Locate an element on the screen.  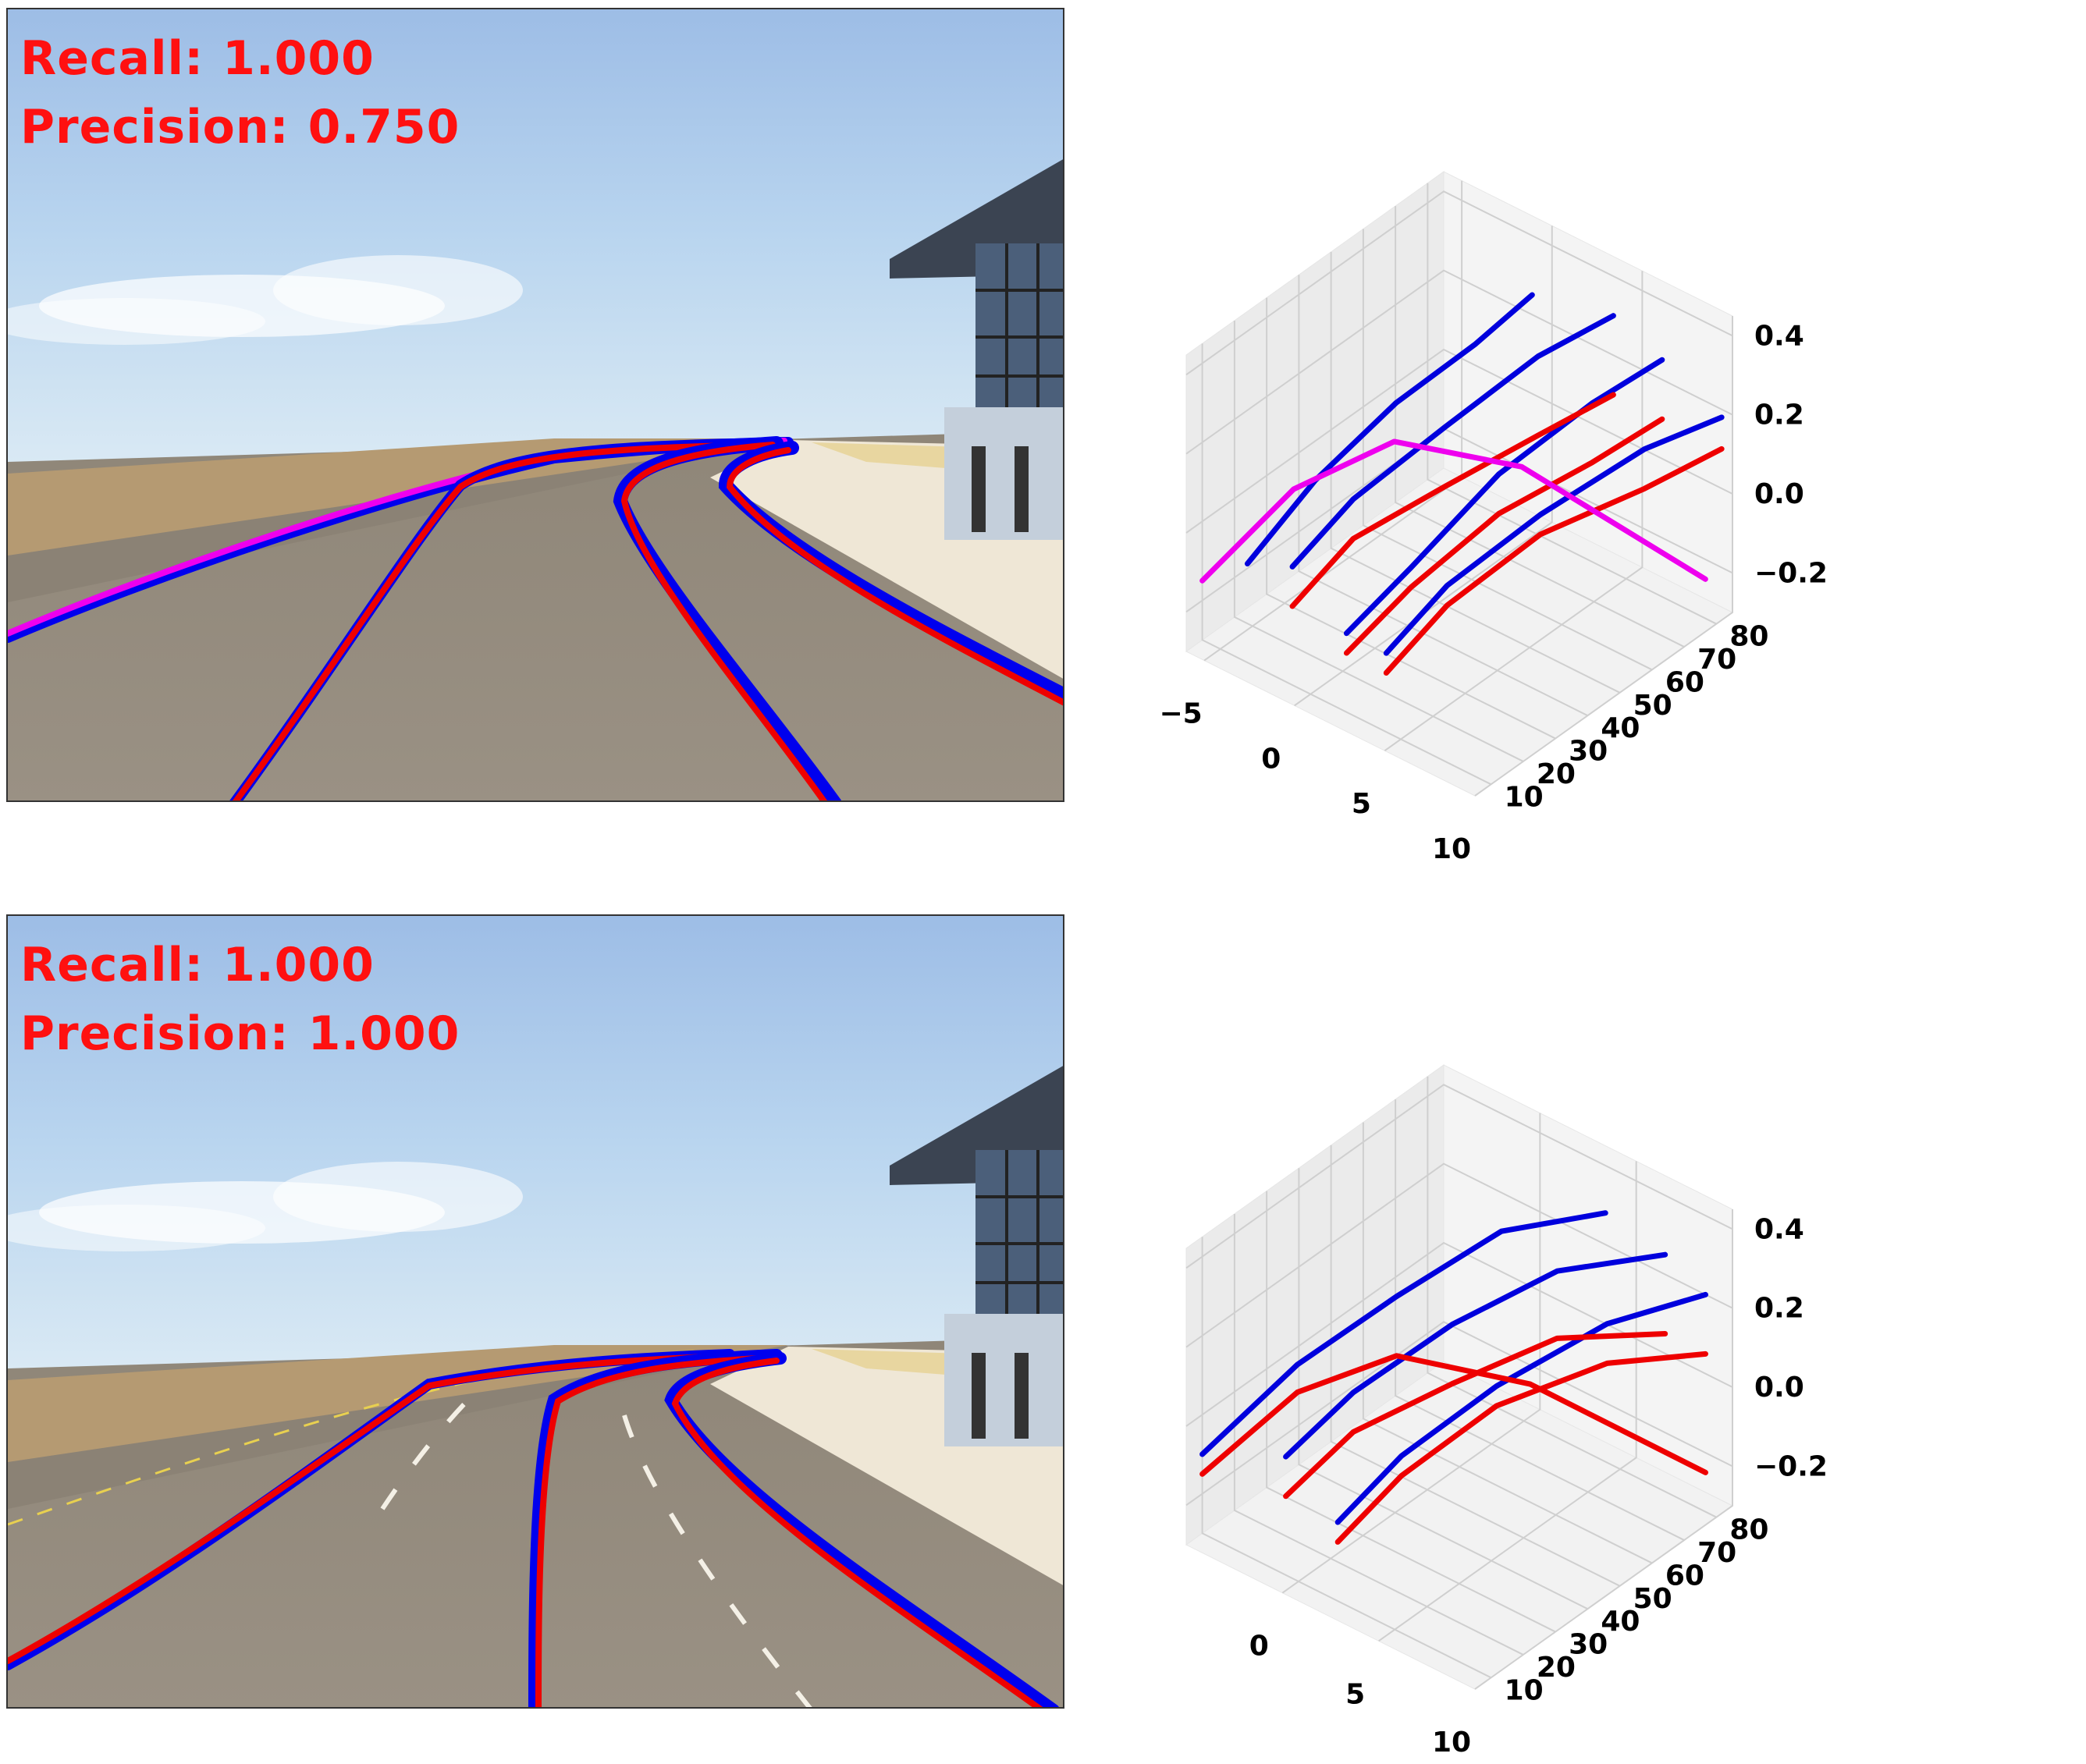
precision-value: 0.750 is located at coordinates (383, 127).